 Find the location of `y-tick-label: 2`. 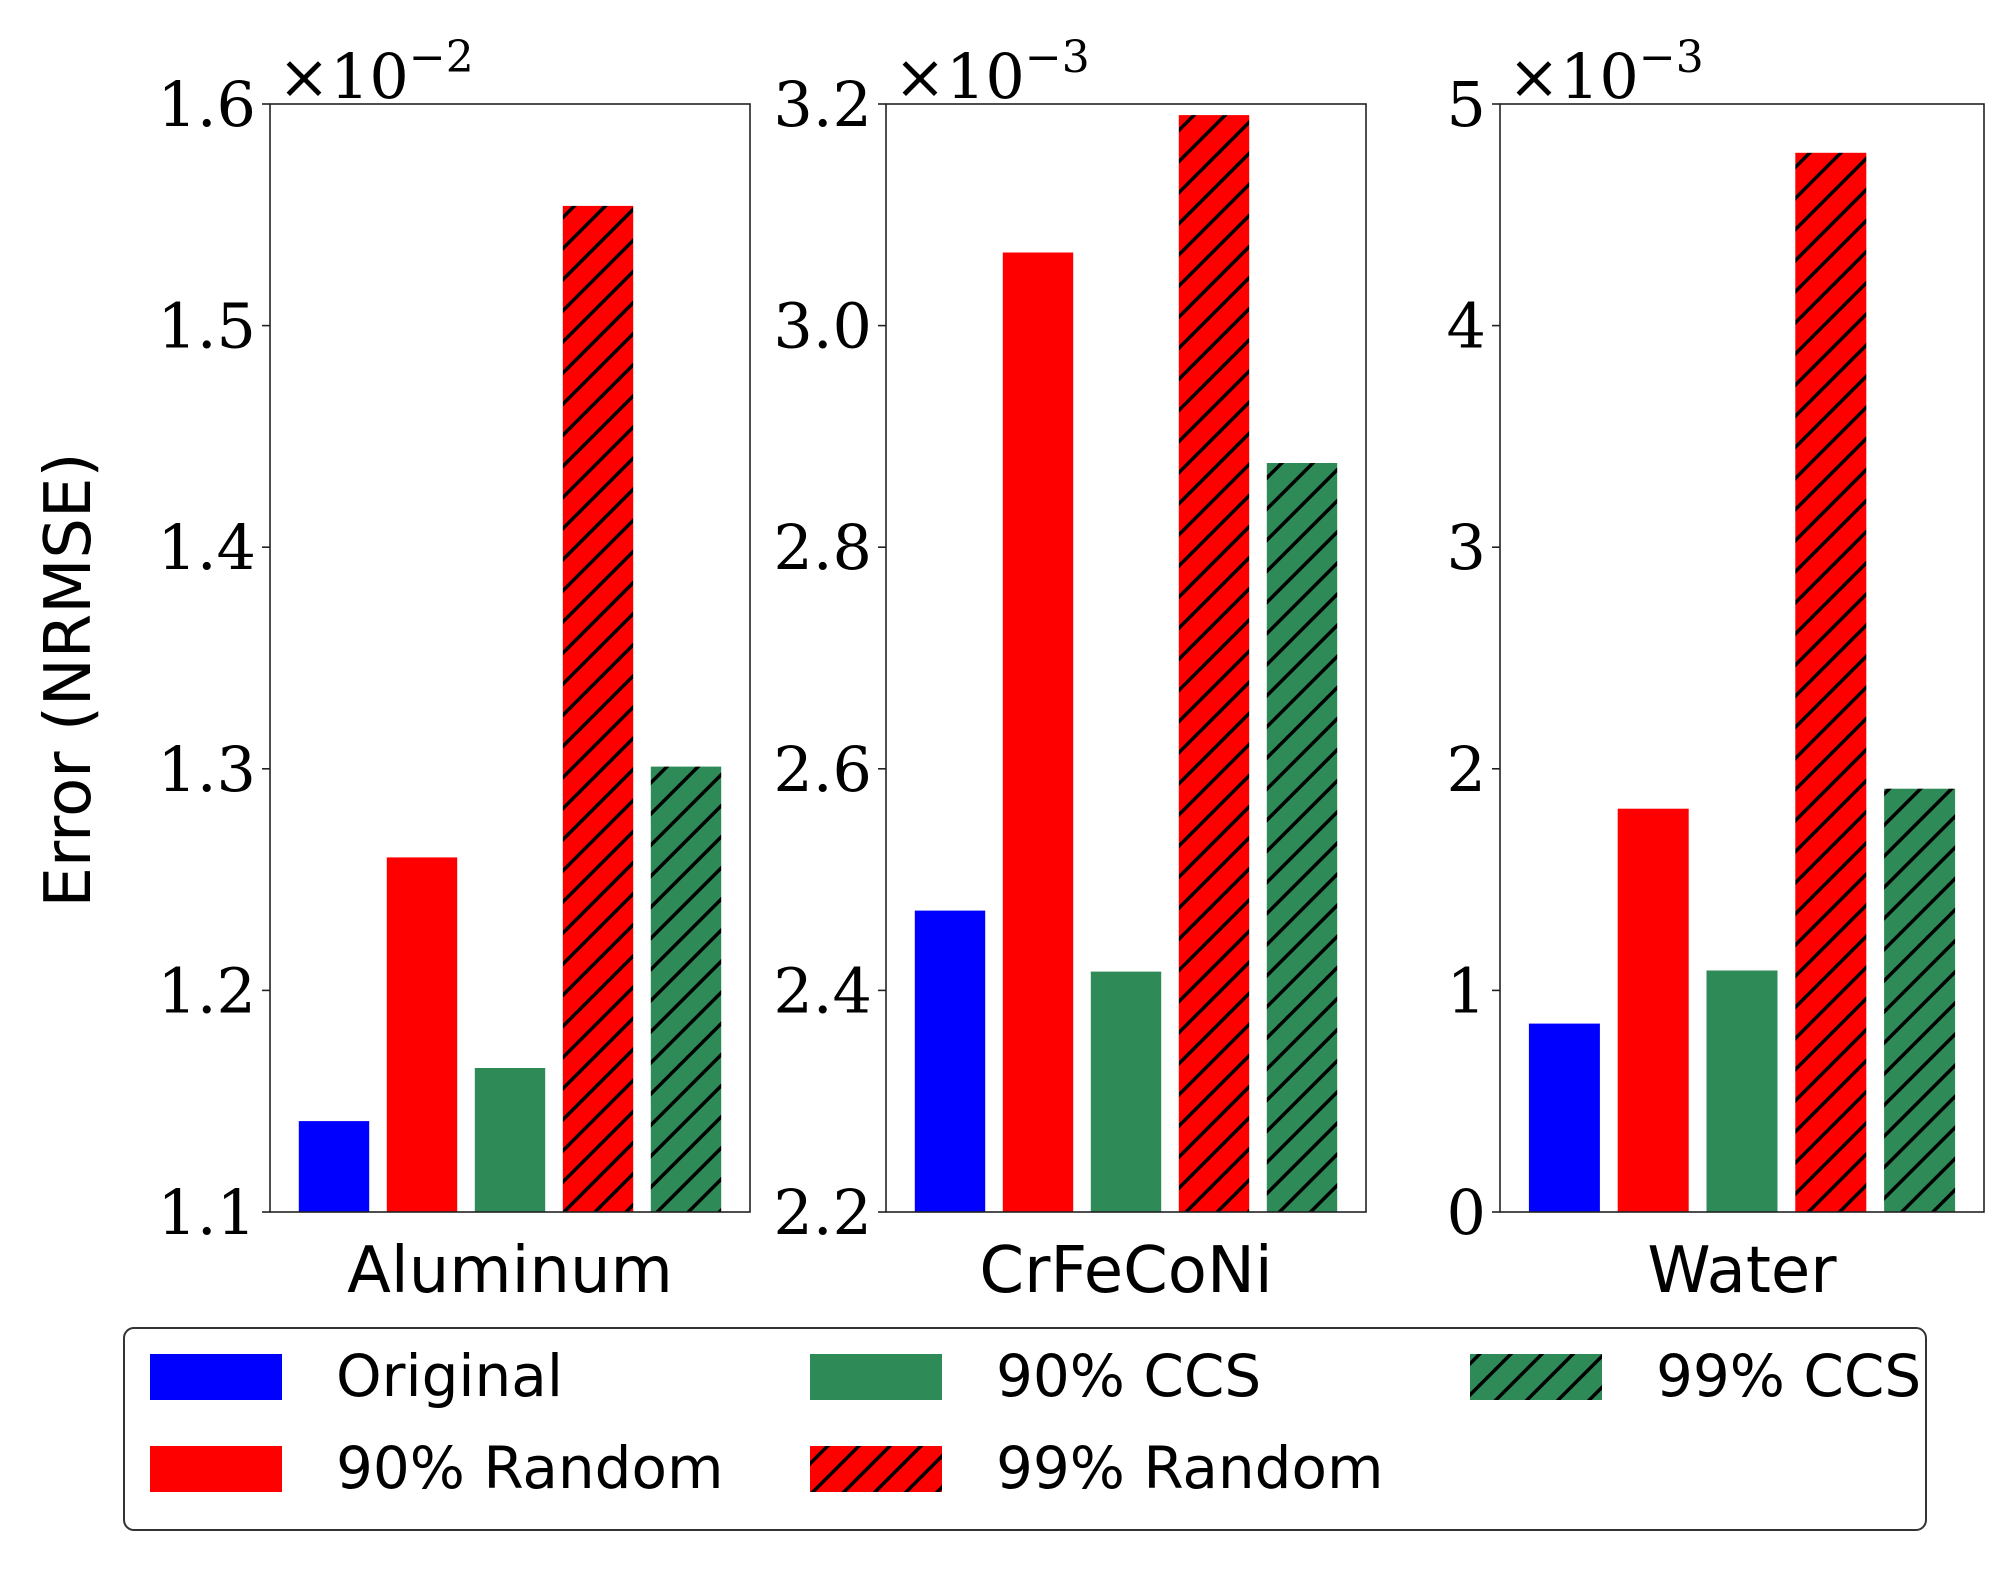

y-tick-label: 2 is located at coordinates (1466, 769).